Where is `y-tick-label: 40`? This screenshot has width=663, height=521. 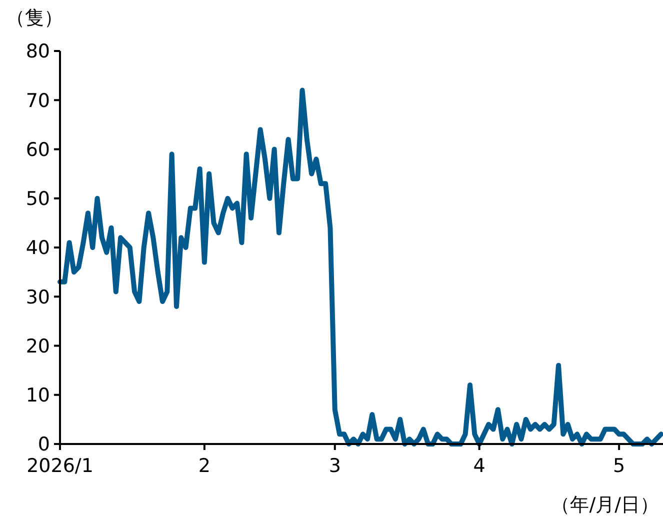
y-tick-label: 40 is located at coordinates (38, 248).